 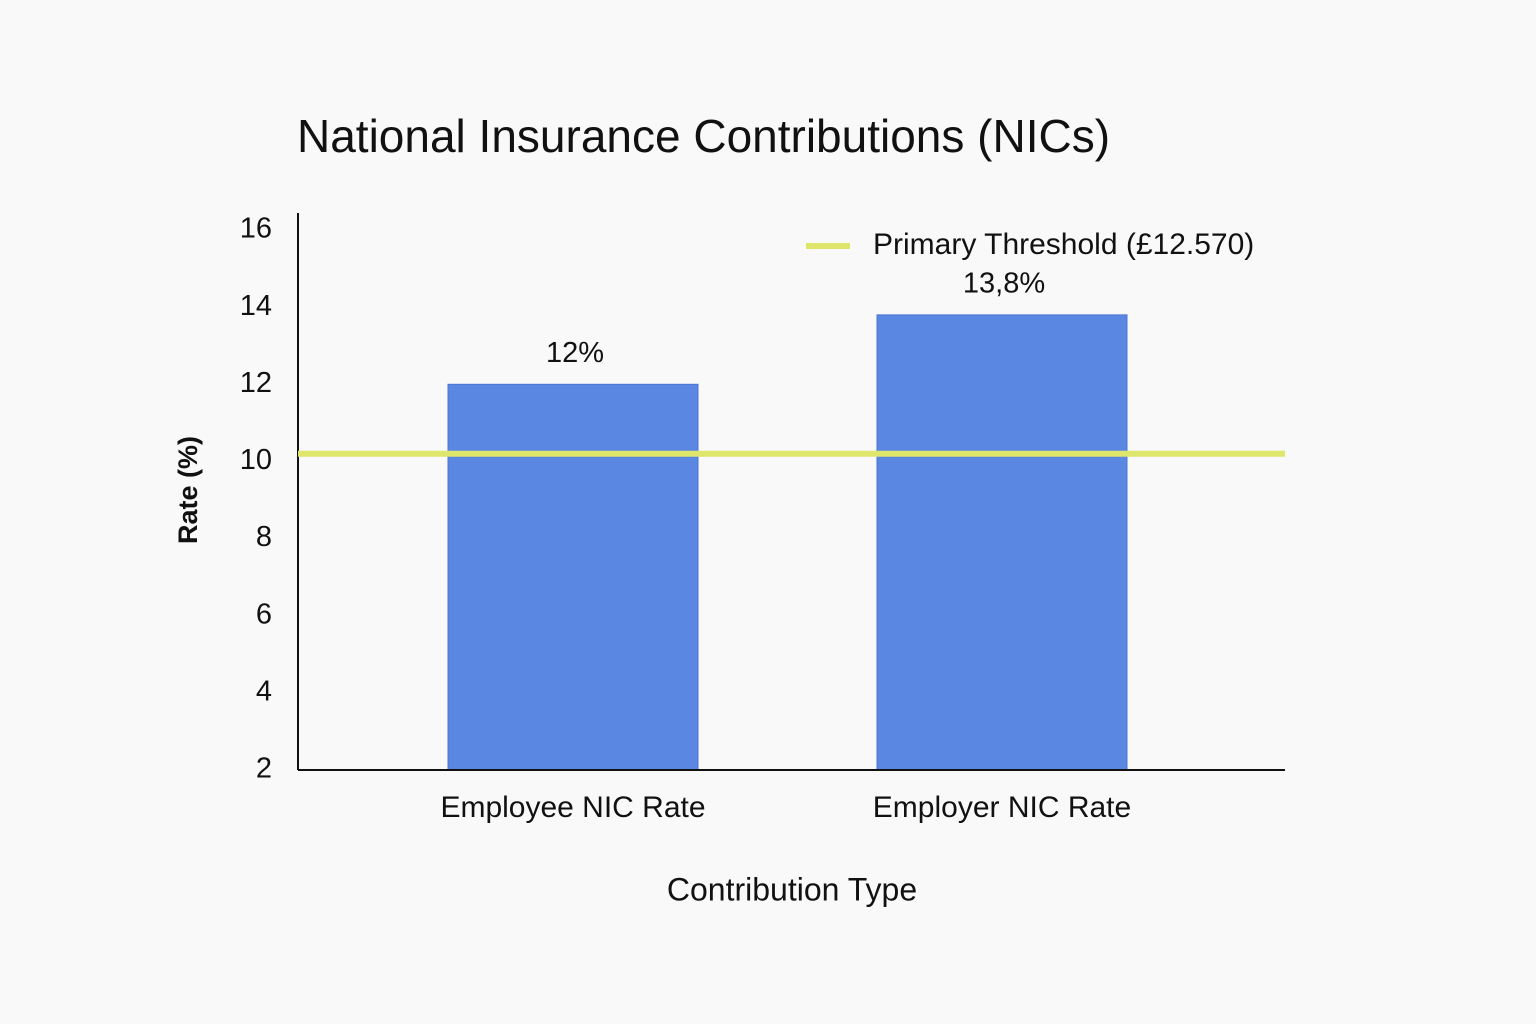 I want to click on x-tick-label: Employee NIC Rate, so click(x=572, y=807).